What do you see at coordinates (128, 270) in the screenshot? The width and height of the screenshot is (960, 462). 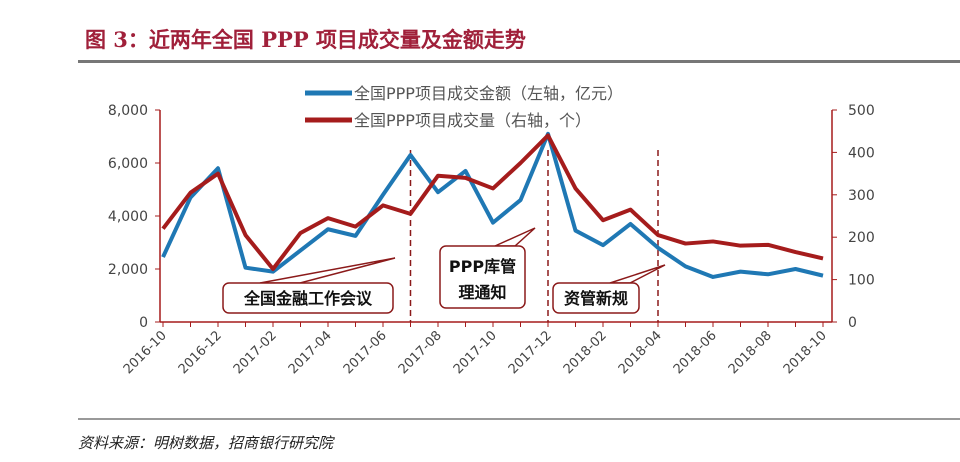 I see `left-tick-label: 2,000` at bounding box center [128, 270].